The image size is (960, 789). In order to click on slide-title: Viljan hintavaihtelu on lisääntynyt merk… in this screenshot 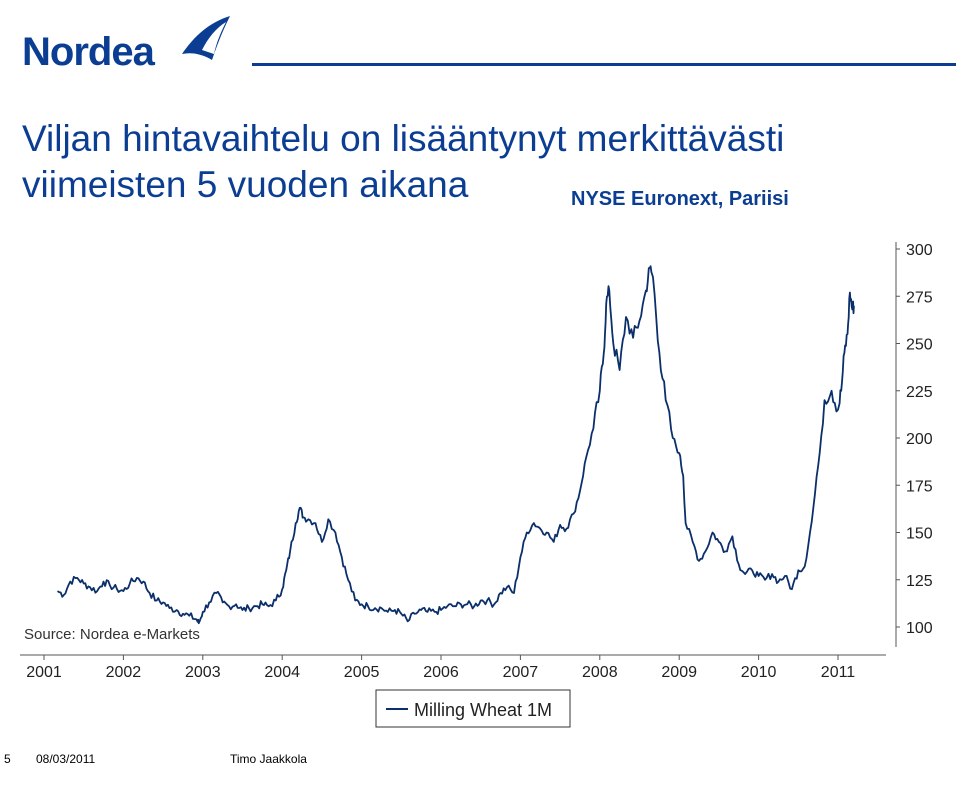, I will do `click(403, 162)`.